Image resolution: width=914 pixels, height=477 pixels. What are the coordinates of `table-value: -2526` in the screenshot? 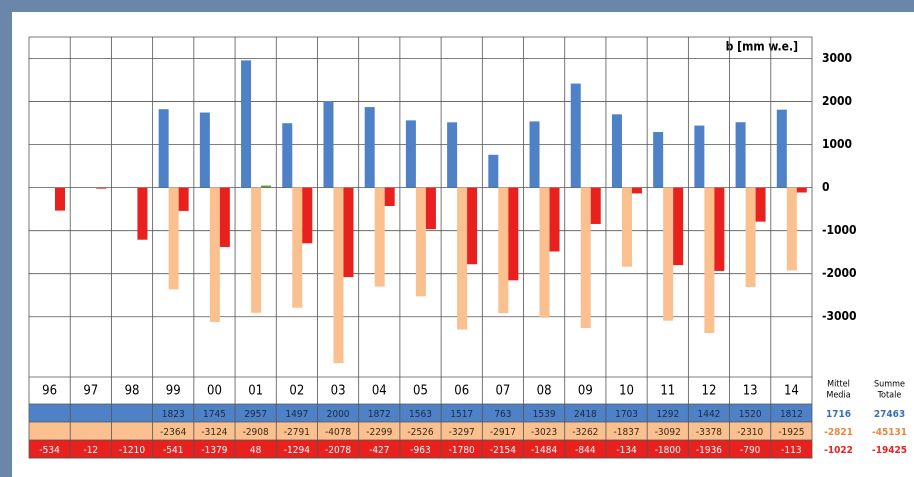 It's located at (420, 432).